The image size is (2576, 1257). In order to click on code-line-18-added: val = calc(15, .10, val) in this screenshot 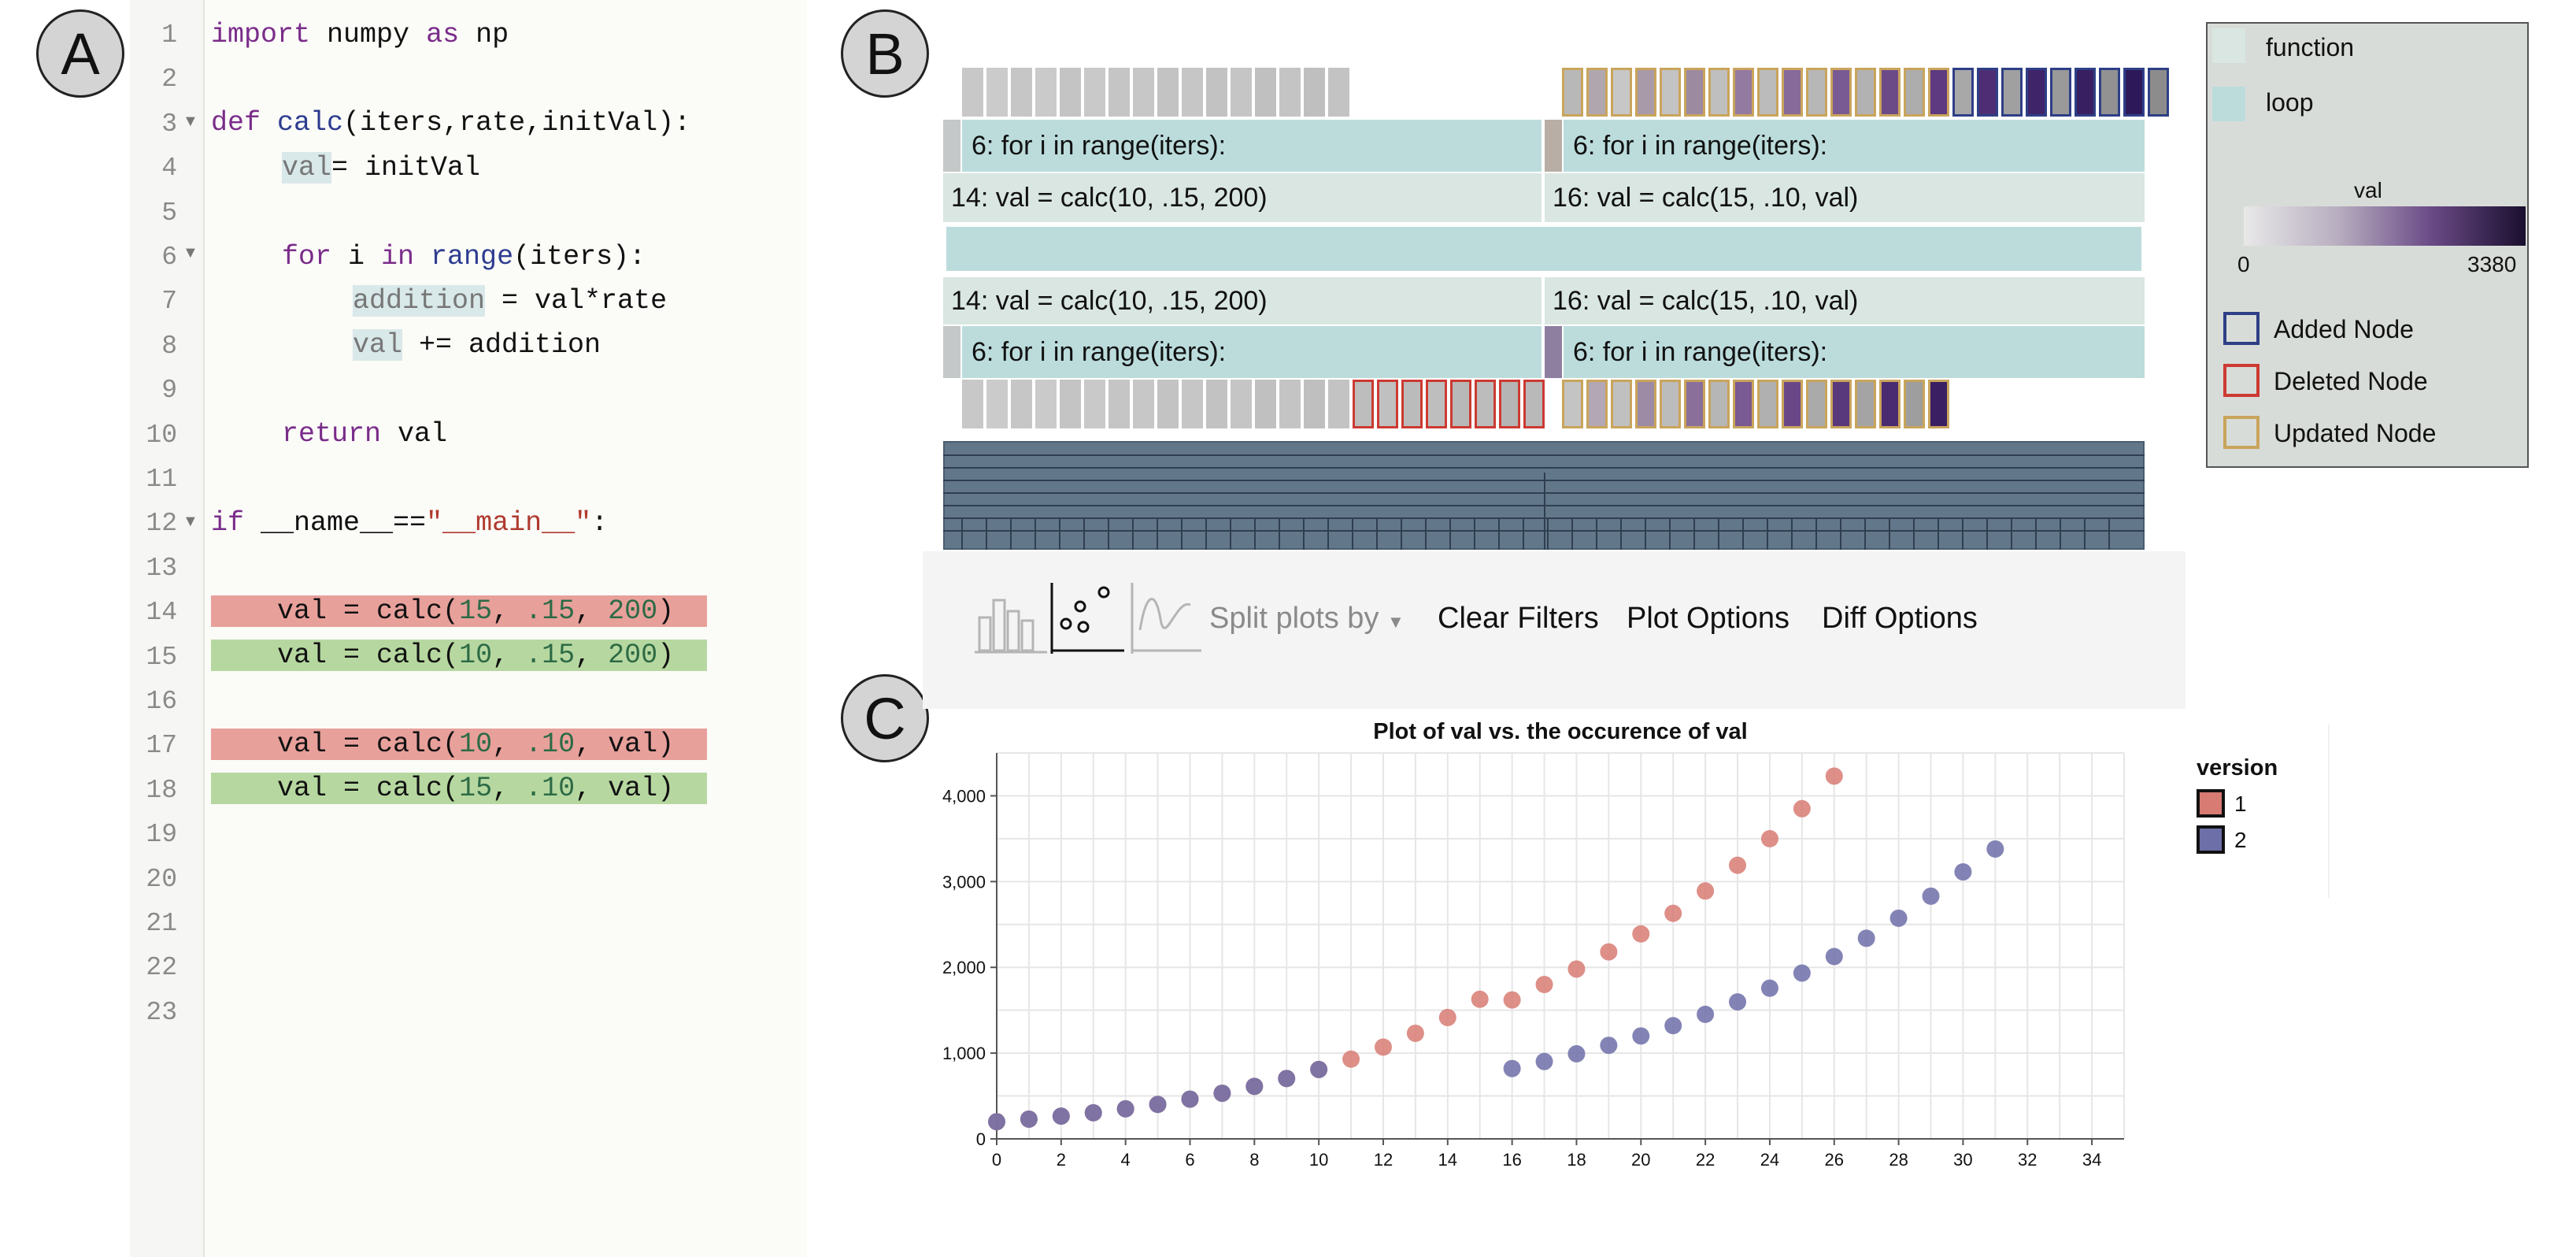, I will do `click(459, 788)`.